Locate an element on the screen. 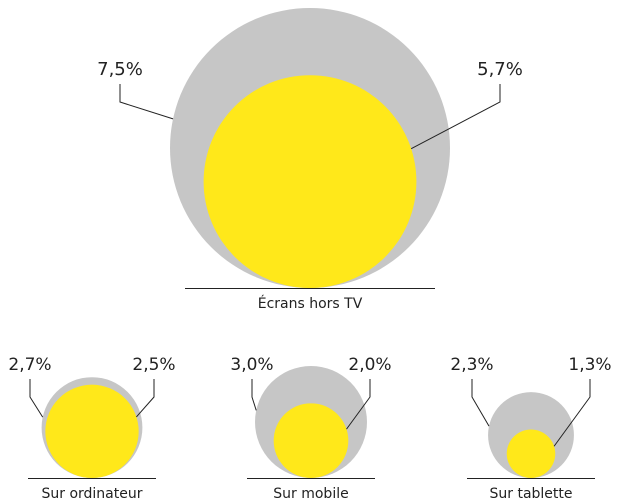 This screenshot has width=624, height=504. category-label: Sur ordinateur is located at coordinates (91, 494).